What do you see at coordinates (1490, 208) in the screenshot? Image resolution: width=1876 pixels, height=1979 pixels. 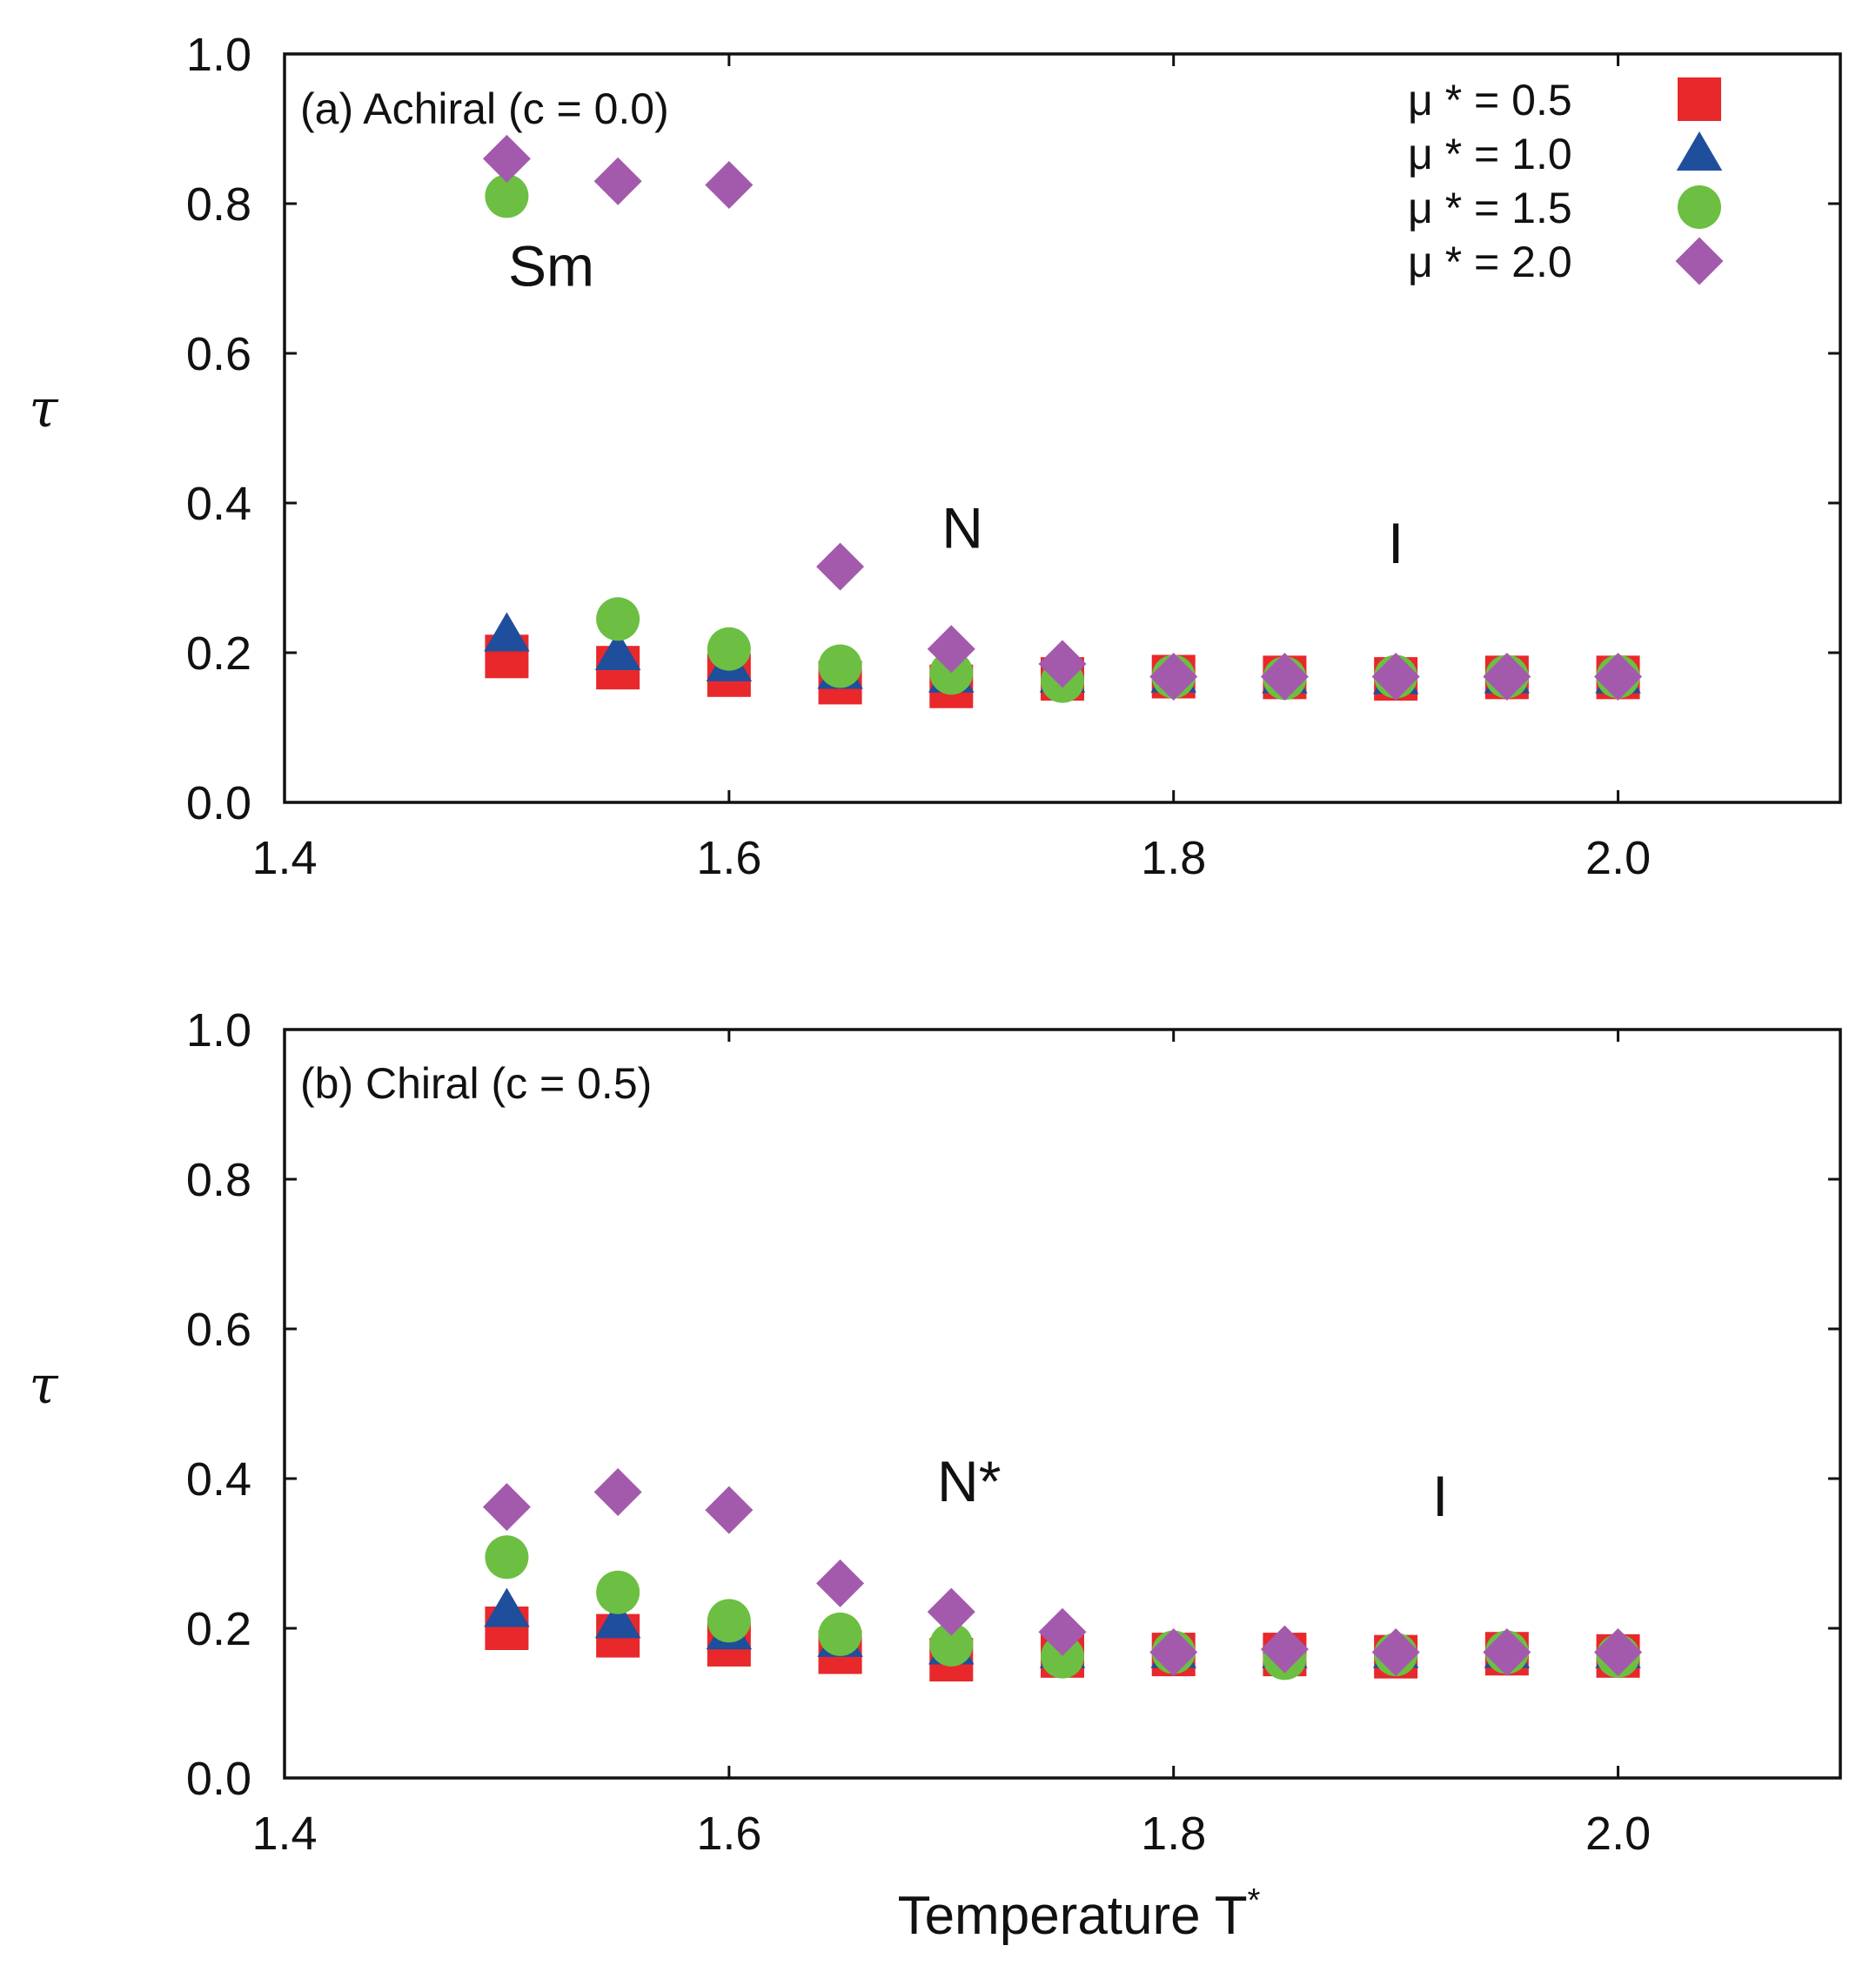 I see `legend-label-mu-1.5: μ * = 1.5` at bounding box center [1490, 208].